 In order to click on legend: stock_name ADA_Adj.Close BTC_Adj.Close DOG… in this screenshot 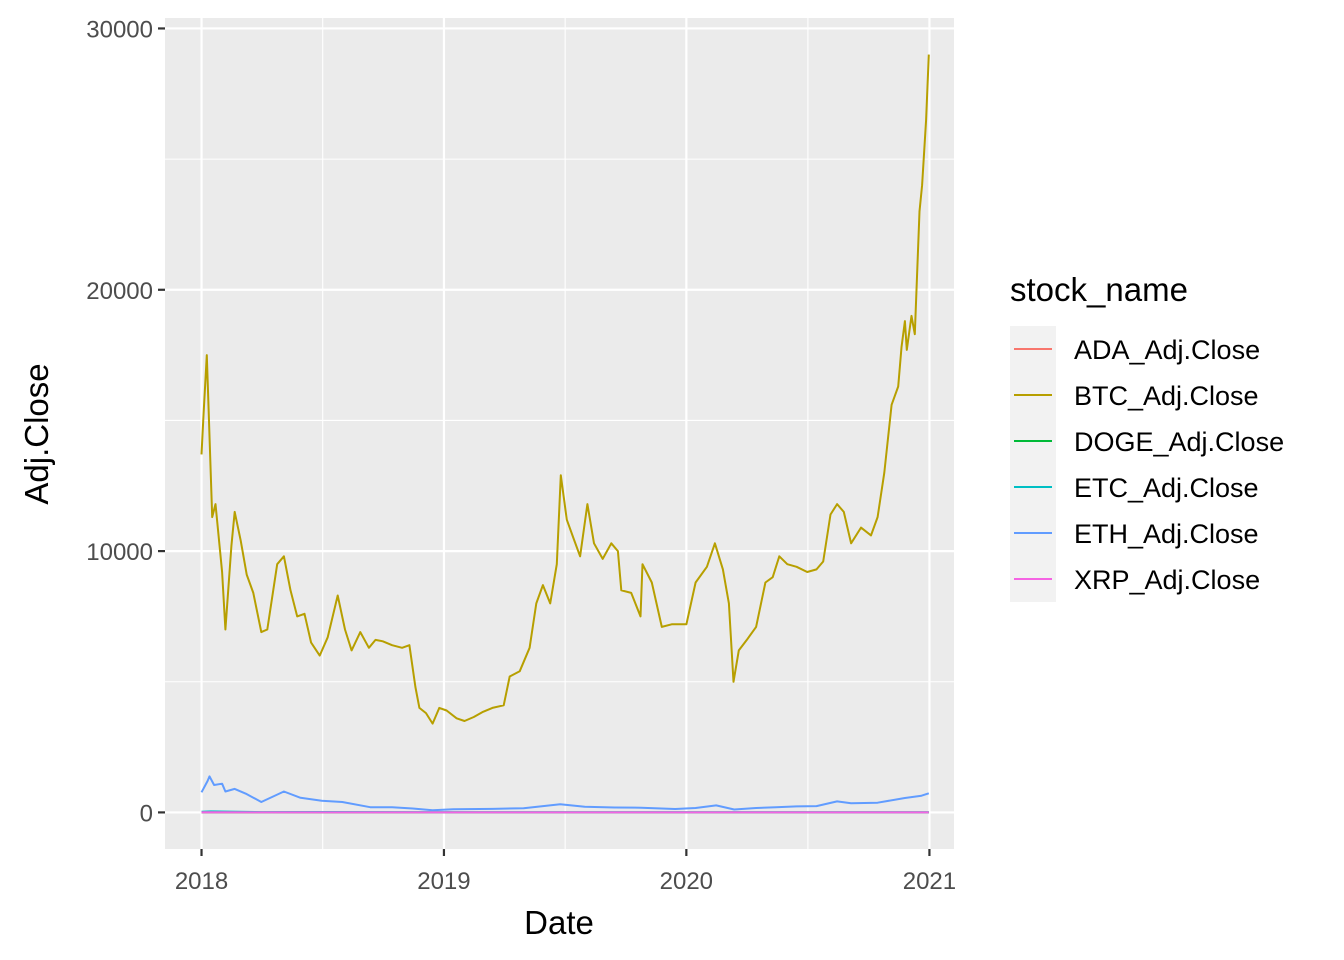, I will do `click(1147, 436)`.